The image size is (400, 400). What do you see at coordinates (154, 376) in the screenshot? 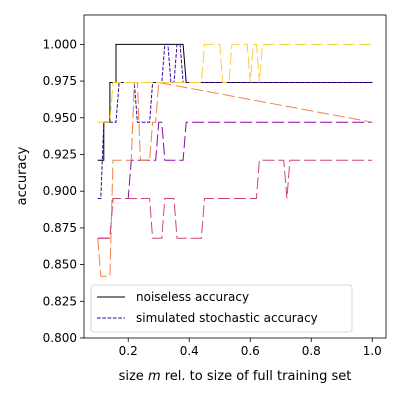
I see `x-axis-label-variable: m` at bounding box center [154, 376].